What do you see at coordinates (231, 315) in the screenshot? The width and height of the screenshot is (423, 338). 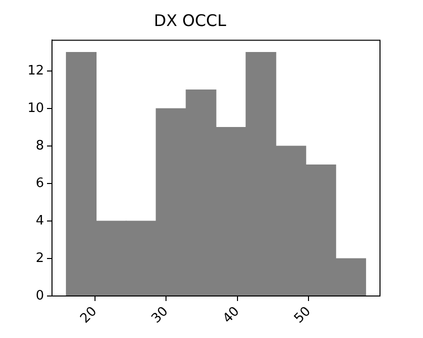 I see `x-tick-label: 40` at bounding box center [231, 315].